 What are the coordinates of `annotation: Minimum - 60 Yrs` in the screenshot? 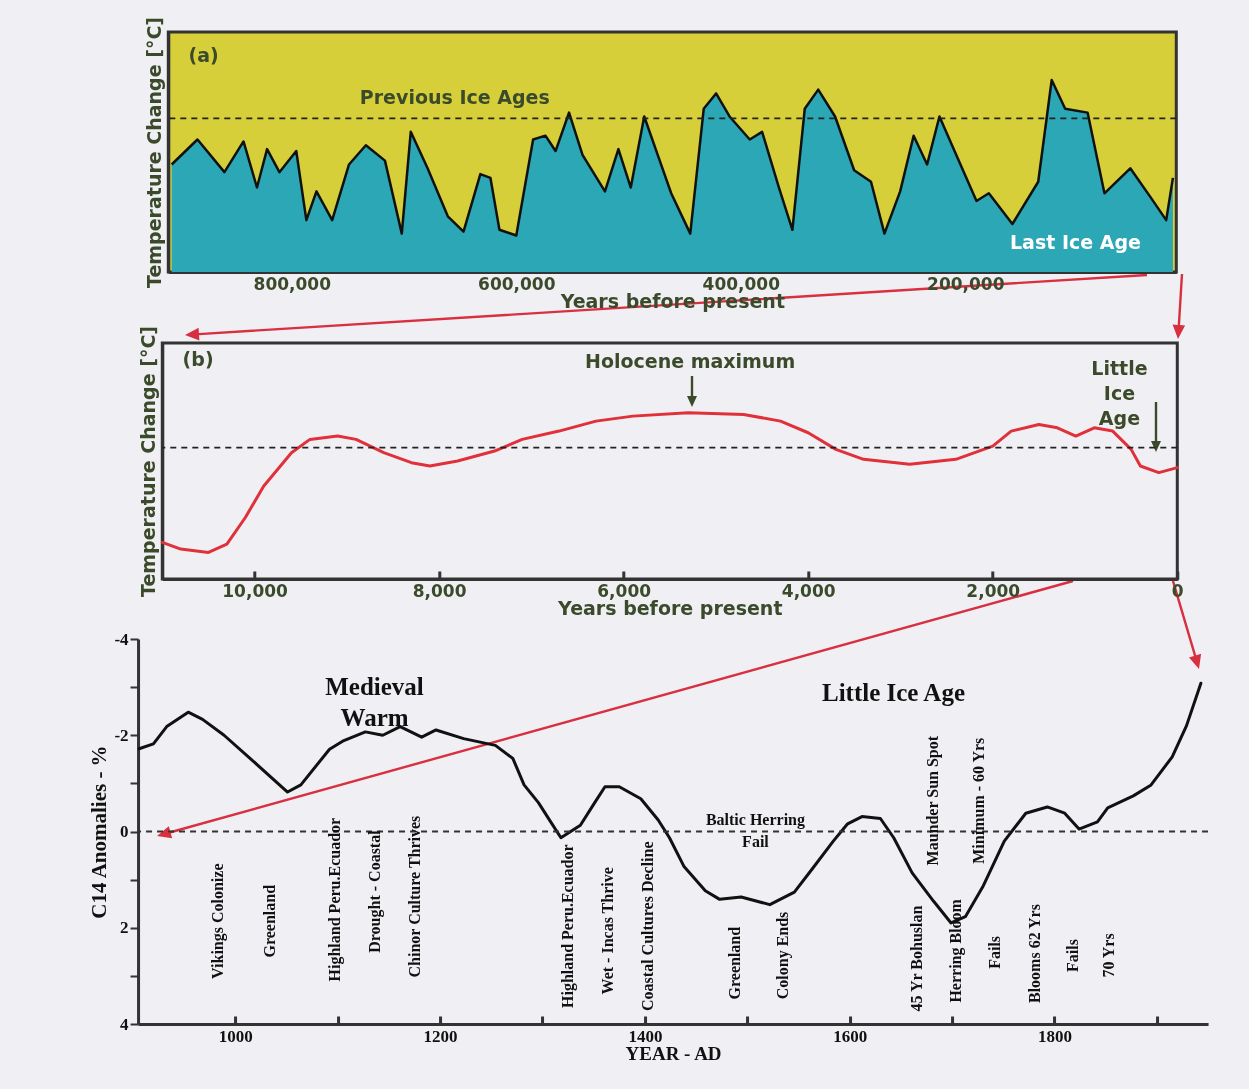 It's located at (979, 800).